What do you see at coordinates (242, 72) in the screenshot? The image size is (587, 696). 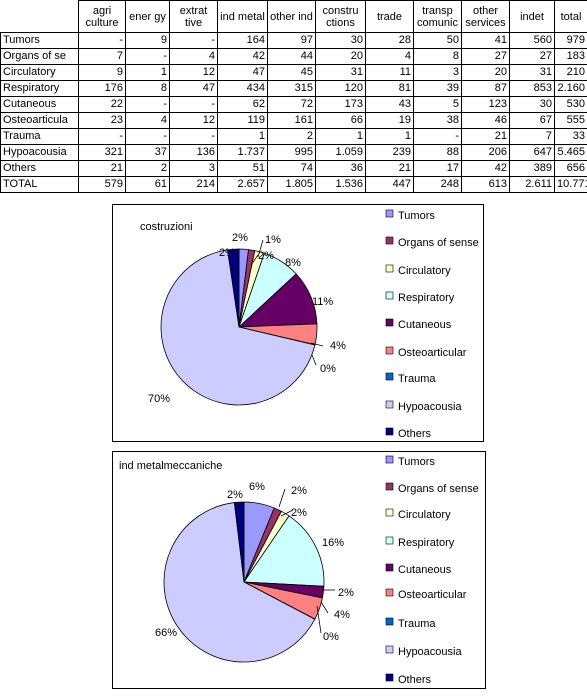 I see `table-cell: 47` at bounding box center [242, 72].